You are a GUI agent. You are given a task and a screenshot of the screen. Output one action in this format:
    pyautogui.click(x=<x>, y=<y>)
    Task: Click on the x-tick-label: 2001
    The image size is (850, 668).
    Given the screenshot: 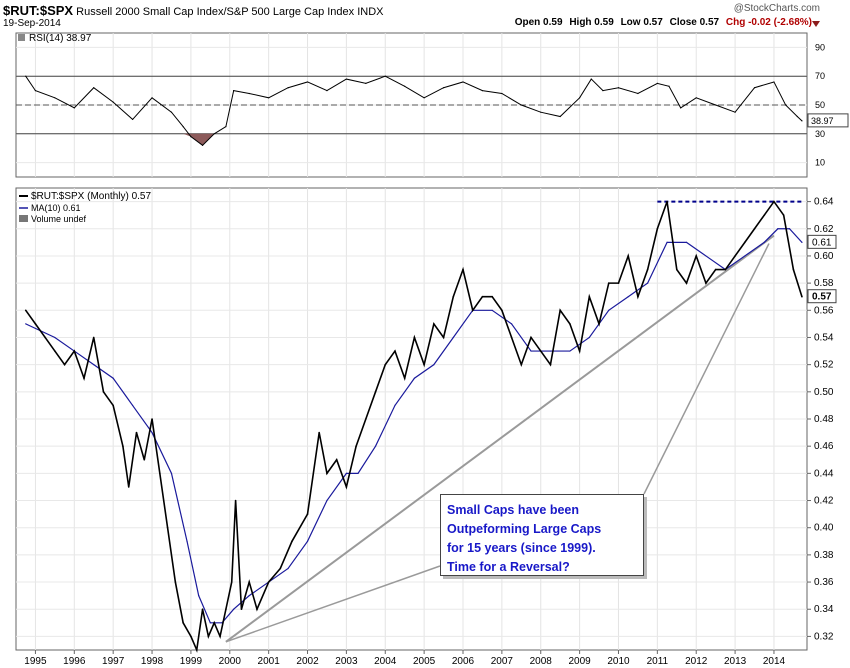 What is the action you would take?
    pyautogui.click(x=269, y=661)
    